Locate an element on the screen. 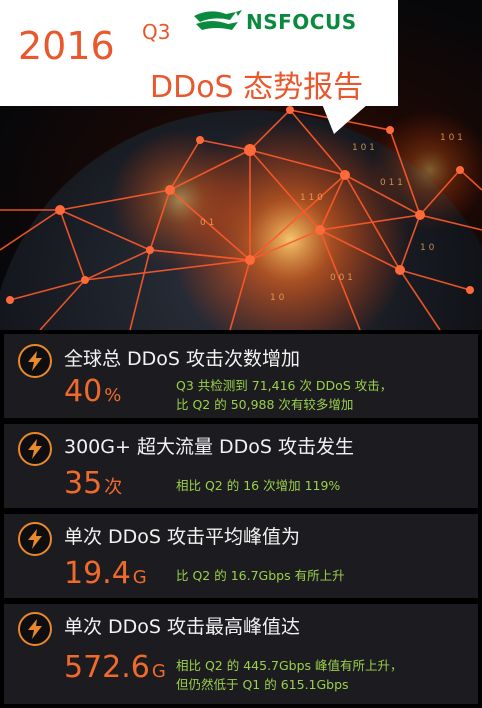 The image size is (482, 708). stat-value: 572.6 G is located at coordinates (115, 667).